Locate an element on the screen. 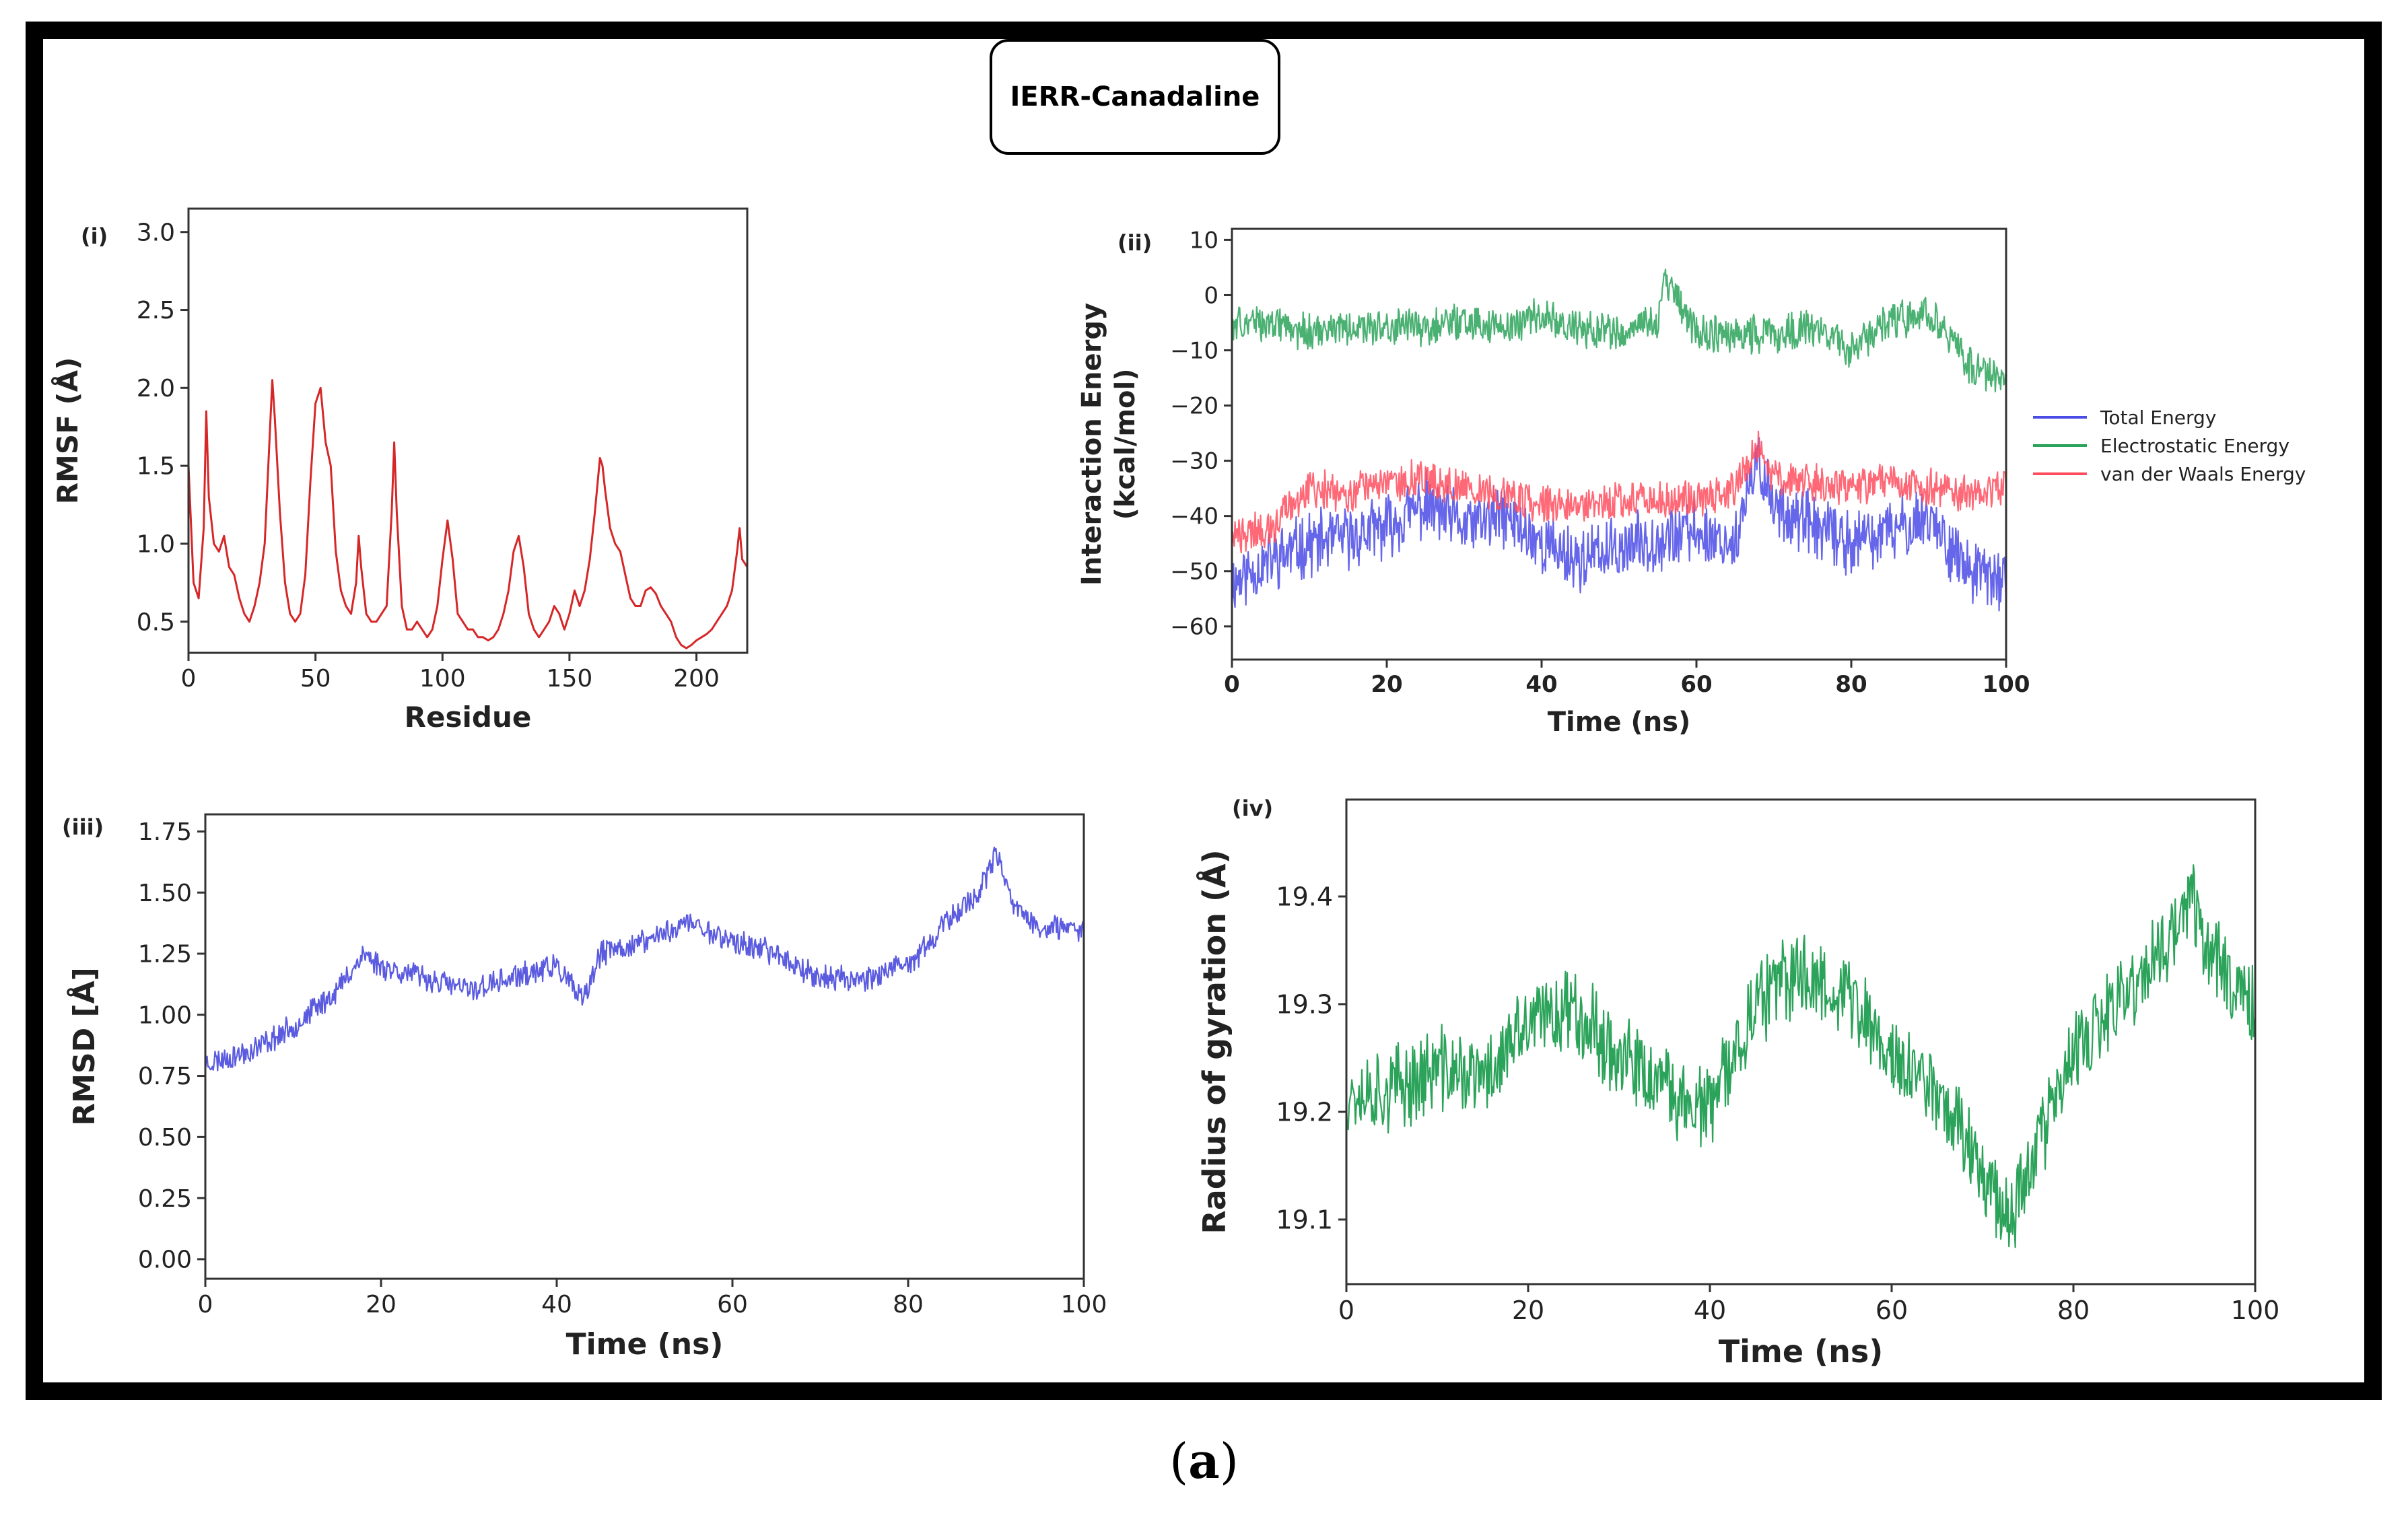  rg-x-tick-label: 80 is located at coordinates (2073, 1310).